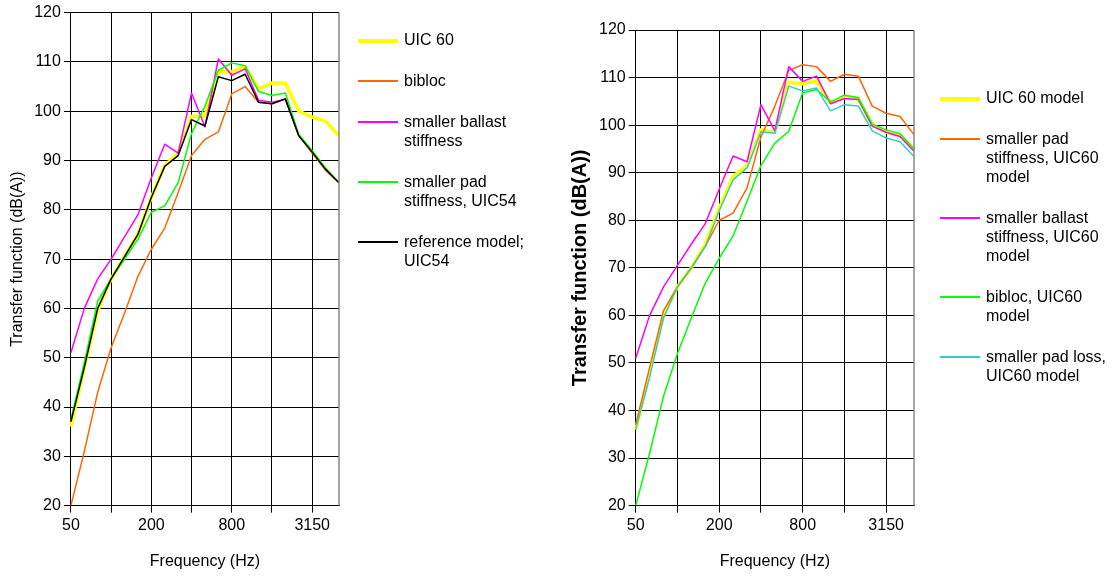  Describe the element at coordinates (1047, 366) in the screenshot. I see `legend-label: smaller pad loss, UIC60 model` at that location.